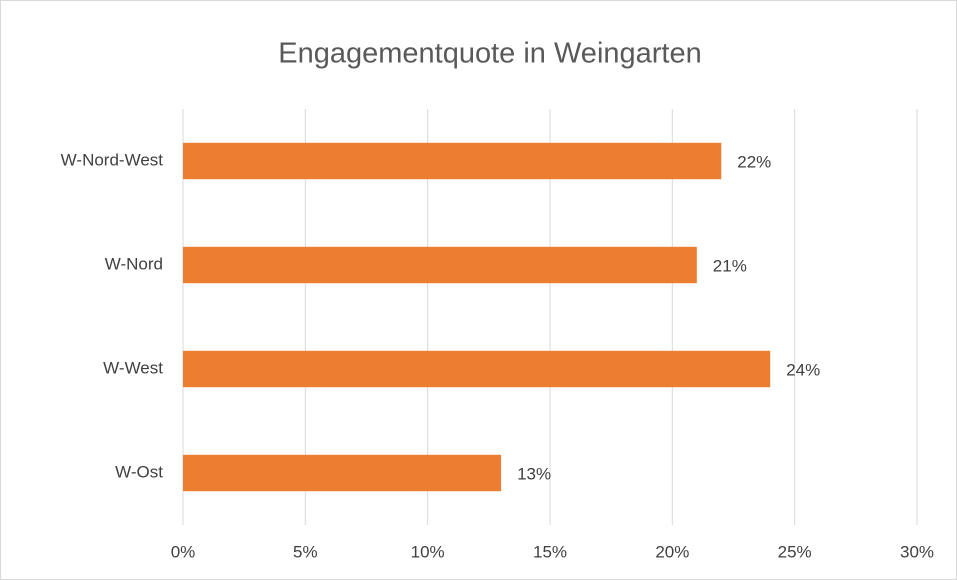 The width and height of the screenshot is (957, 580). Describe the element at coordinates (917, 551) in the screenshot. I see `x-tick-label: 30%` at that location.